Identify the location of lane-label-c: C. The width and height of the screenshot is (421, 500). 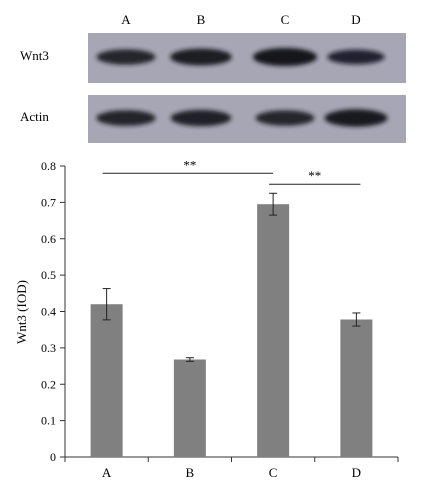
(285, 19).